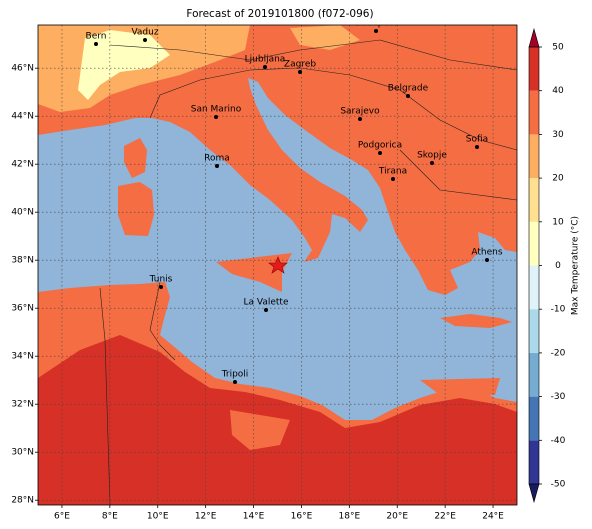 This screenshot has width=592, height=529. What do you see at coordinates (558, 310) in the screenshot?
I see `colorbar-tick-label: -10` at bounding box center [558, 310].